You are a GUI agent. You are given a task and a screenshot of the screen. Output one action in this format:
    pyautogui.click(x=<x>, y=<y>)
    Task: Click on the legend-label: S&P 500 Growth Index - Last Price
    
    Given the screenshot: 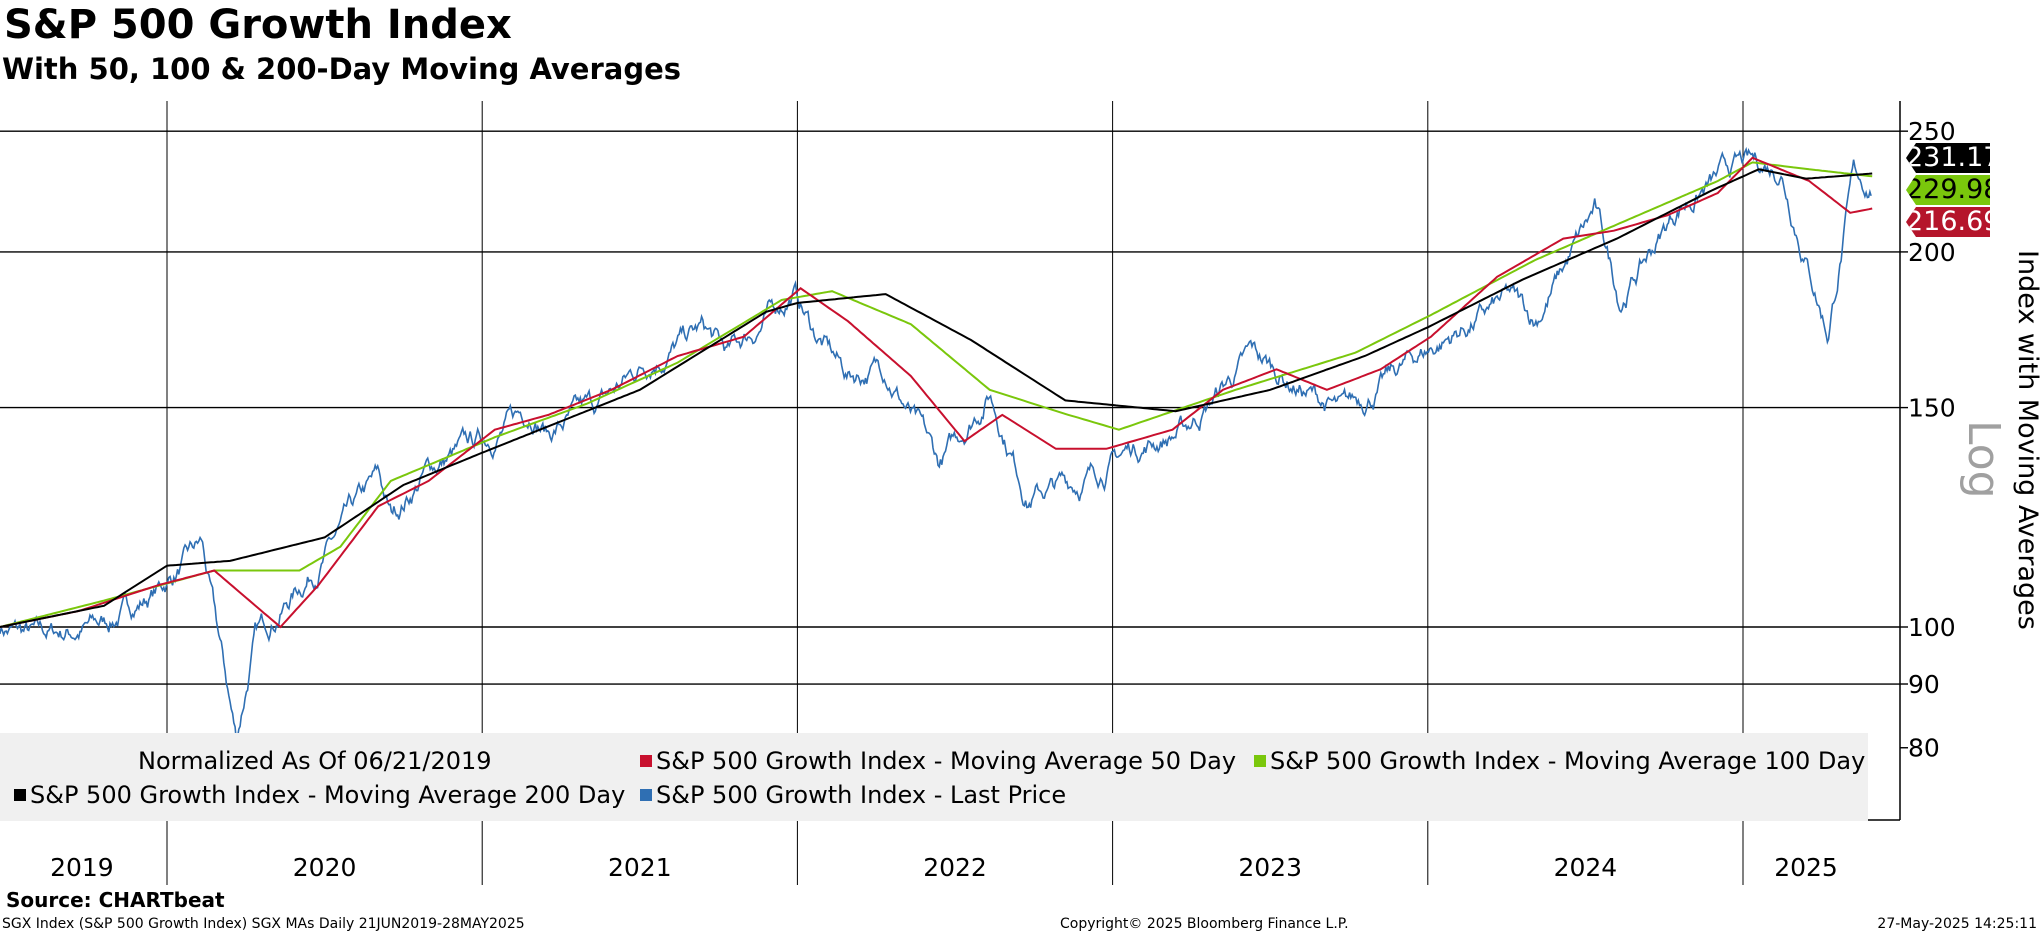 What is the action you would take?
    pyautogui.click(x=861, y=795)
    